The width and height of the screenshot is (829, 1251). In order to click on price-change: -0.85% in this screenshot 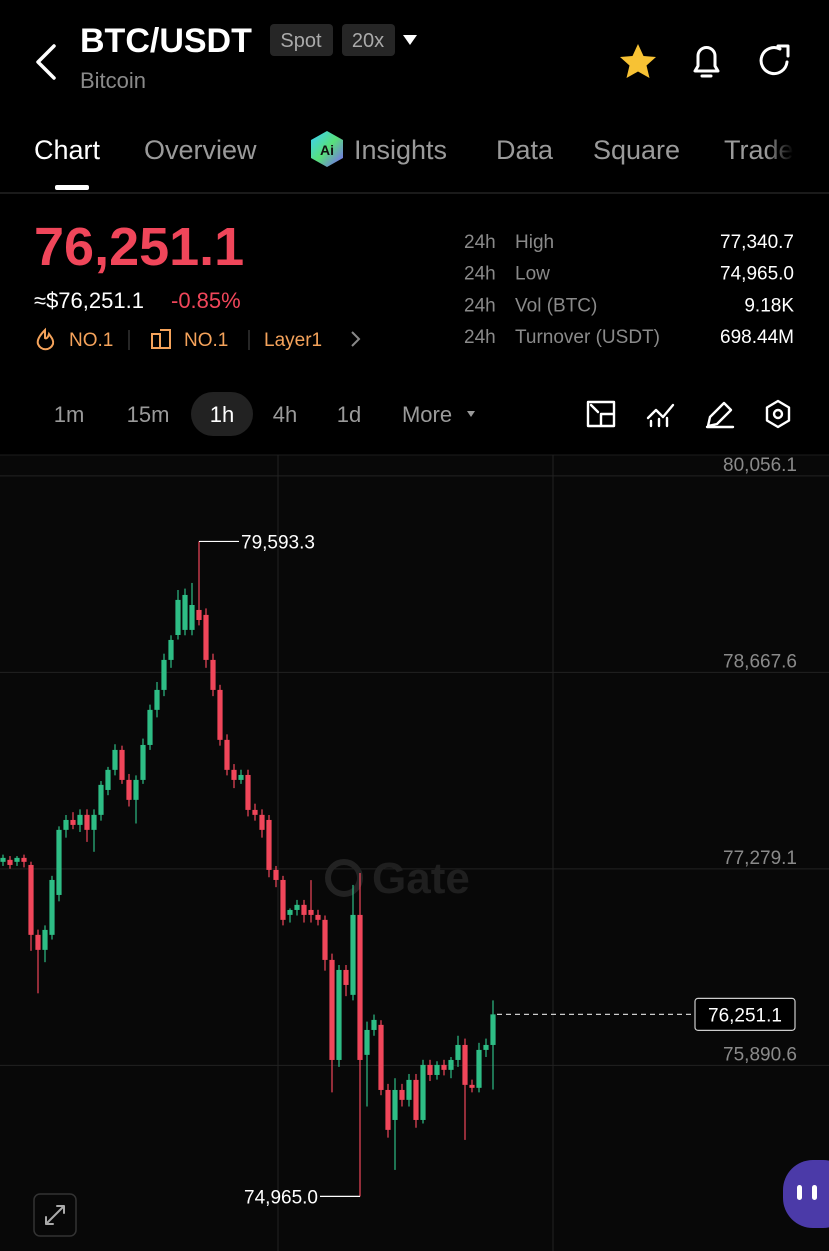, I will do `click(206, 300)`.